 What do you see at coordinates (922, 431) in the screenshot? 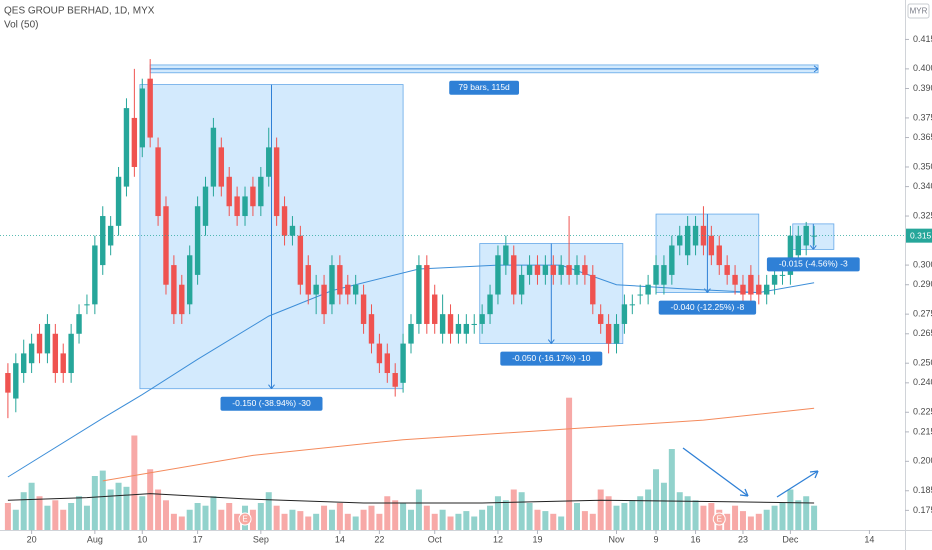
I see `y-tick-label: 0.215` at bounding box center [922, 431].